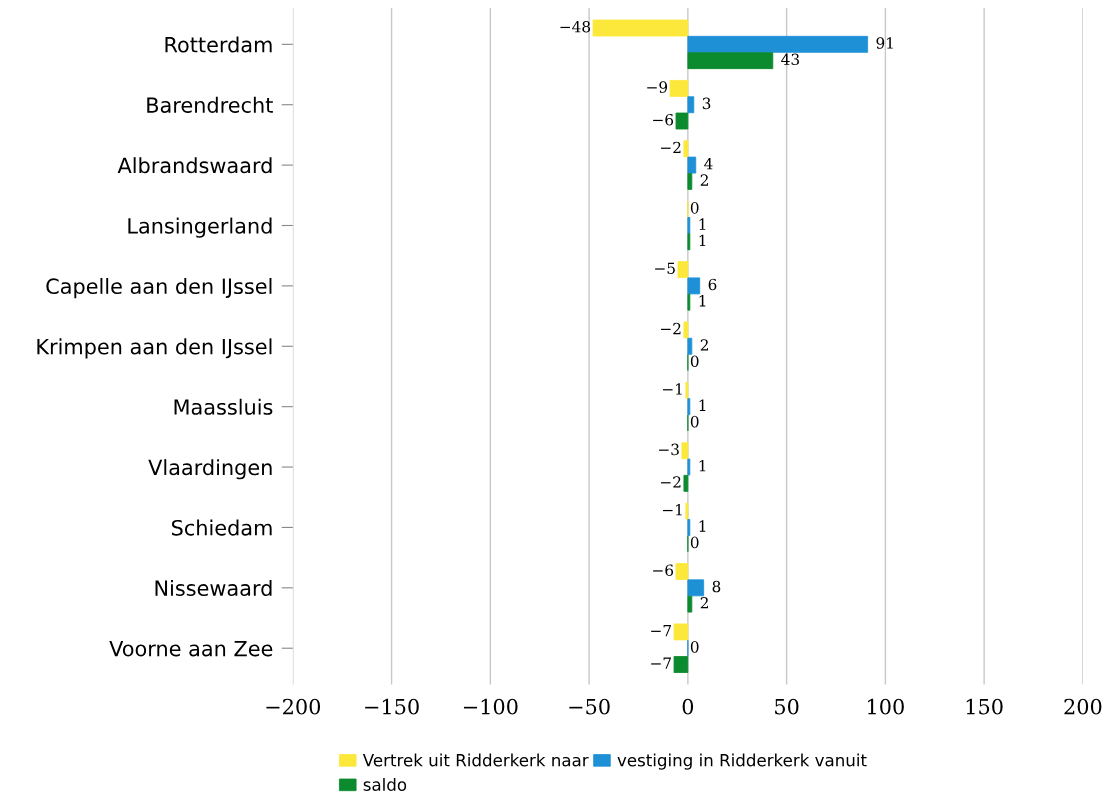  What do you see at coordinates (787, 706) in the screenshot?
I see `x-tick-label: 50` at bounding box center [787, 706].